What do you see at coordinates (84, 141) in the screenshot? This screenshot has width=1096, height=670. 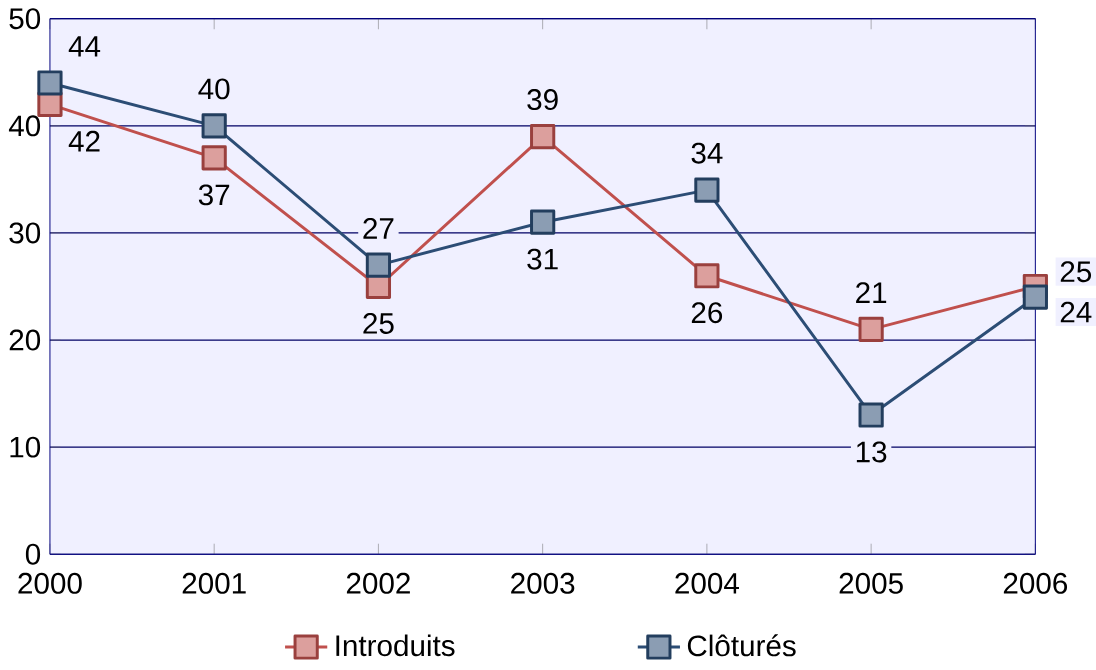 I see `data-label: 42` at bounding box center [84, 141].